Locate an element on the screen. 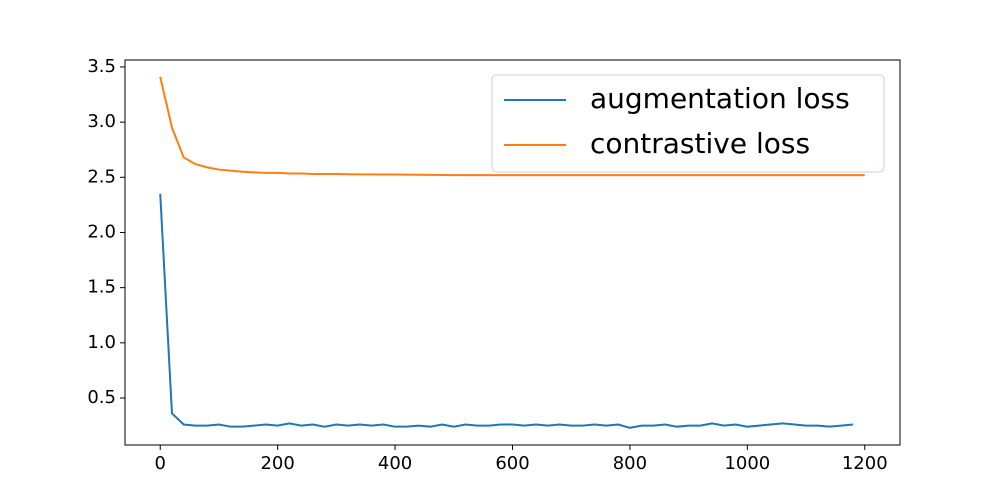  x-tick-label: 800 is located at coordinates (630, 463).